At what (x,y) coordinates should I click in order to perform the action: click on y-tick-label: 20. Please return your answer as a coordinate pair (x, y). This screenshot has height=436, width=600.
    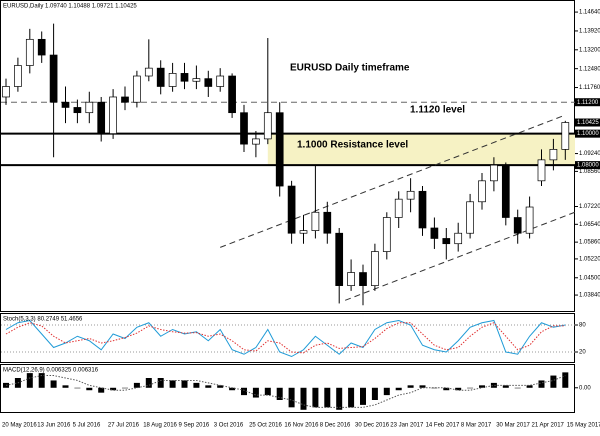
    Looking at the image, I should click on (582, 353).